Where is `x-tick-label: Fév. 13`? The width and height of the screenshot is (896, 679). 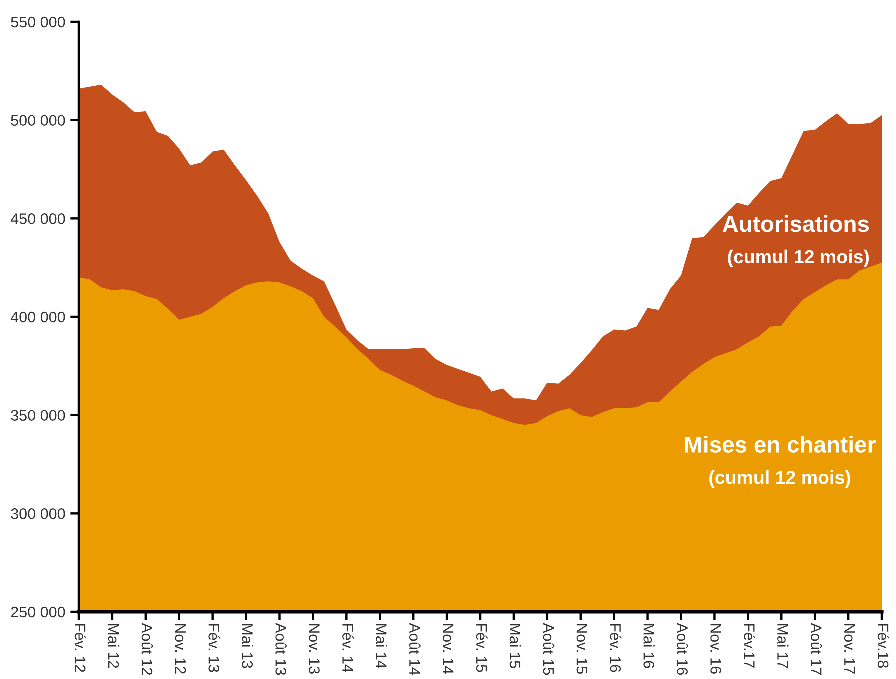 x-tick-label: Fév. 13 is located at coordinates (214, 648).